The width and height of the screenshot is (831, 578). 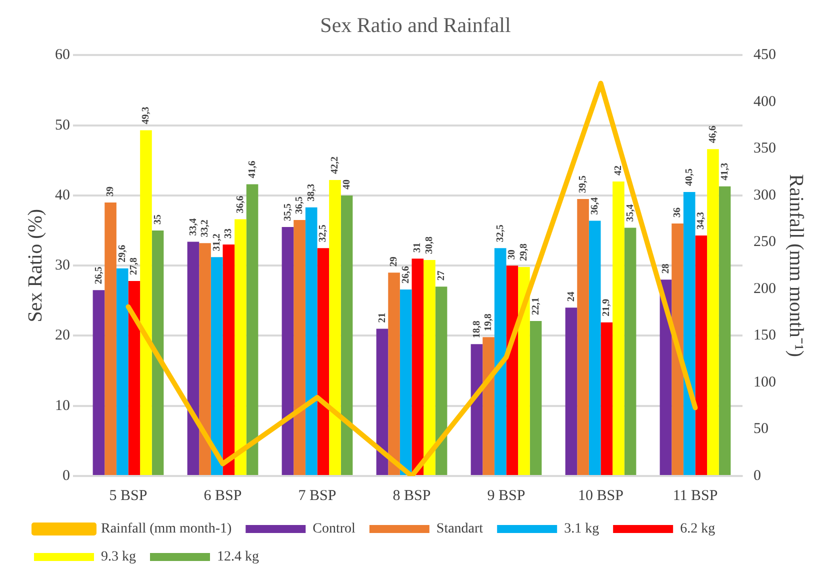 I want to click on legend-label: 9.3 kg, so click(x=118, y=557).